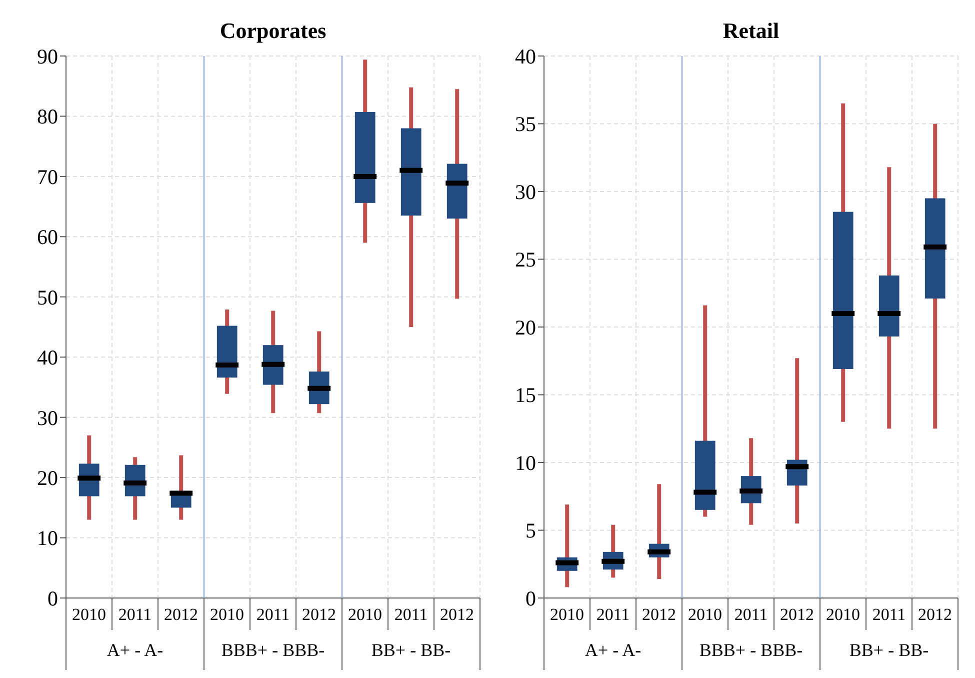 The image size is (975, 678). What do you see at coordinates (525, 124) in the screenshot?
I see `y-tick-label: 35` at bounding box center [525, 124].